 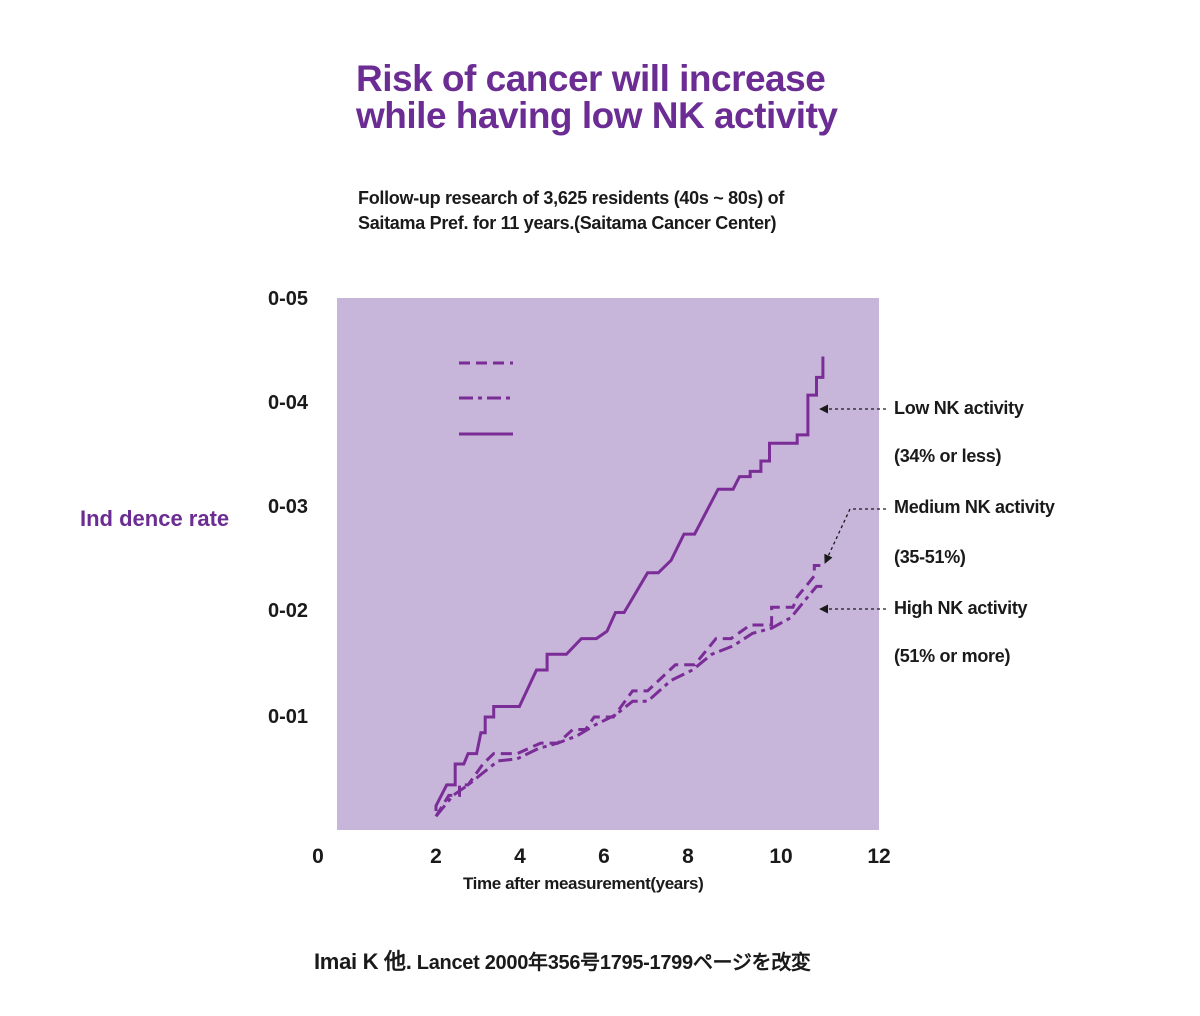 I want to click on series-line-low-nk-activity, so click(x=629, y=583).